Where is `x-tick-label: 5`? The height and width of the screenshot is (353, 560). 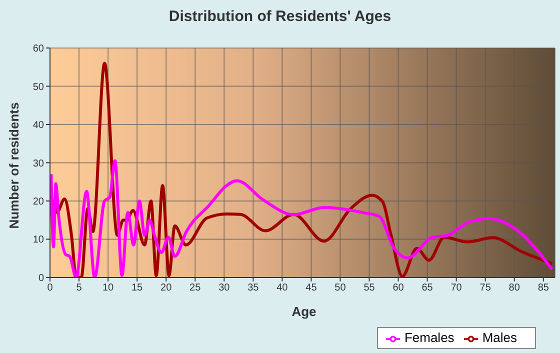
x-tick-label: 5 is located at coordinates (79, 288).